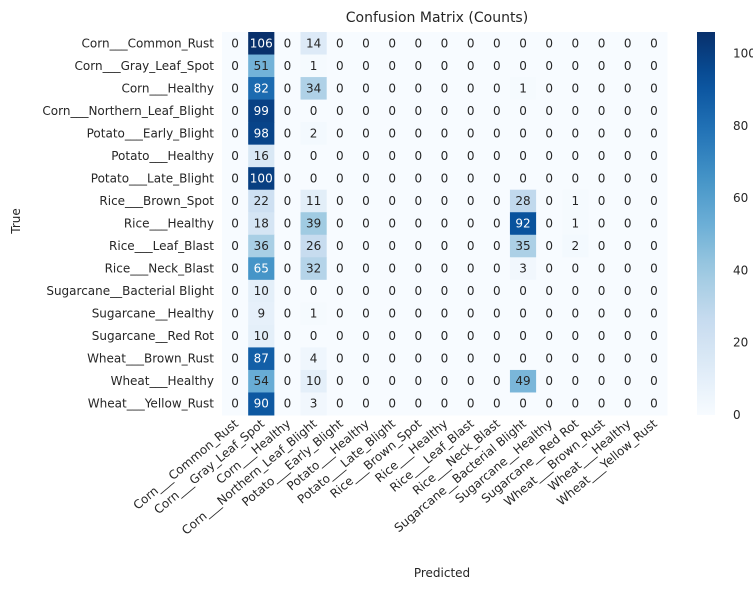 The image size is (753, 590). What do you see at coordinates (169, 224) in the screenshot?
I see `y-tick-label: Rice___Healthy` at bounding box center [169, 224].